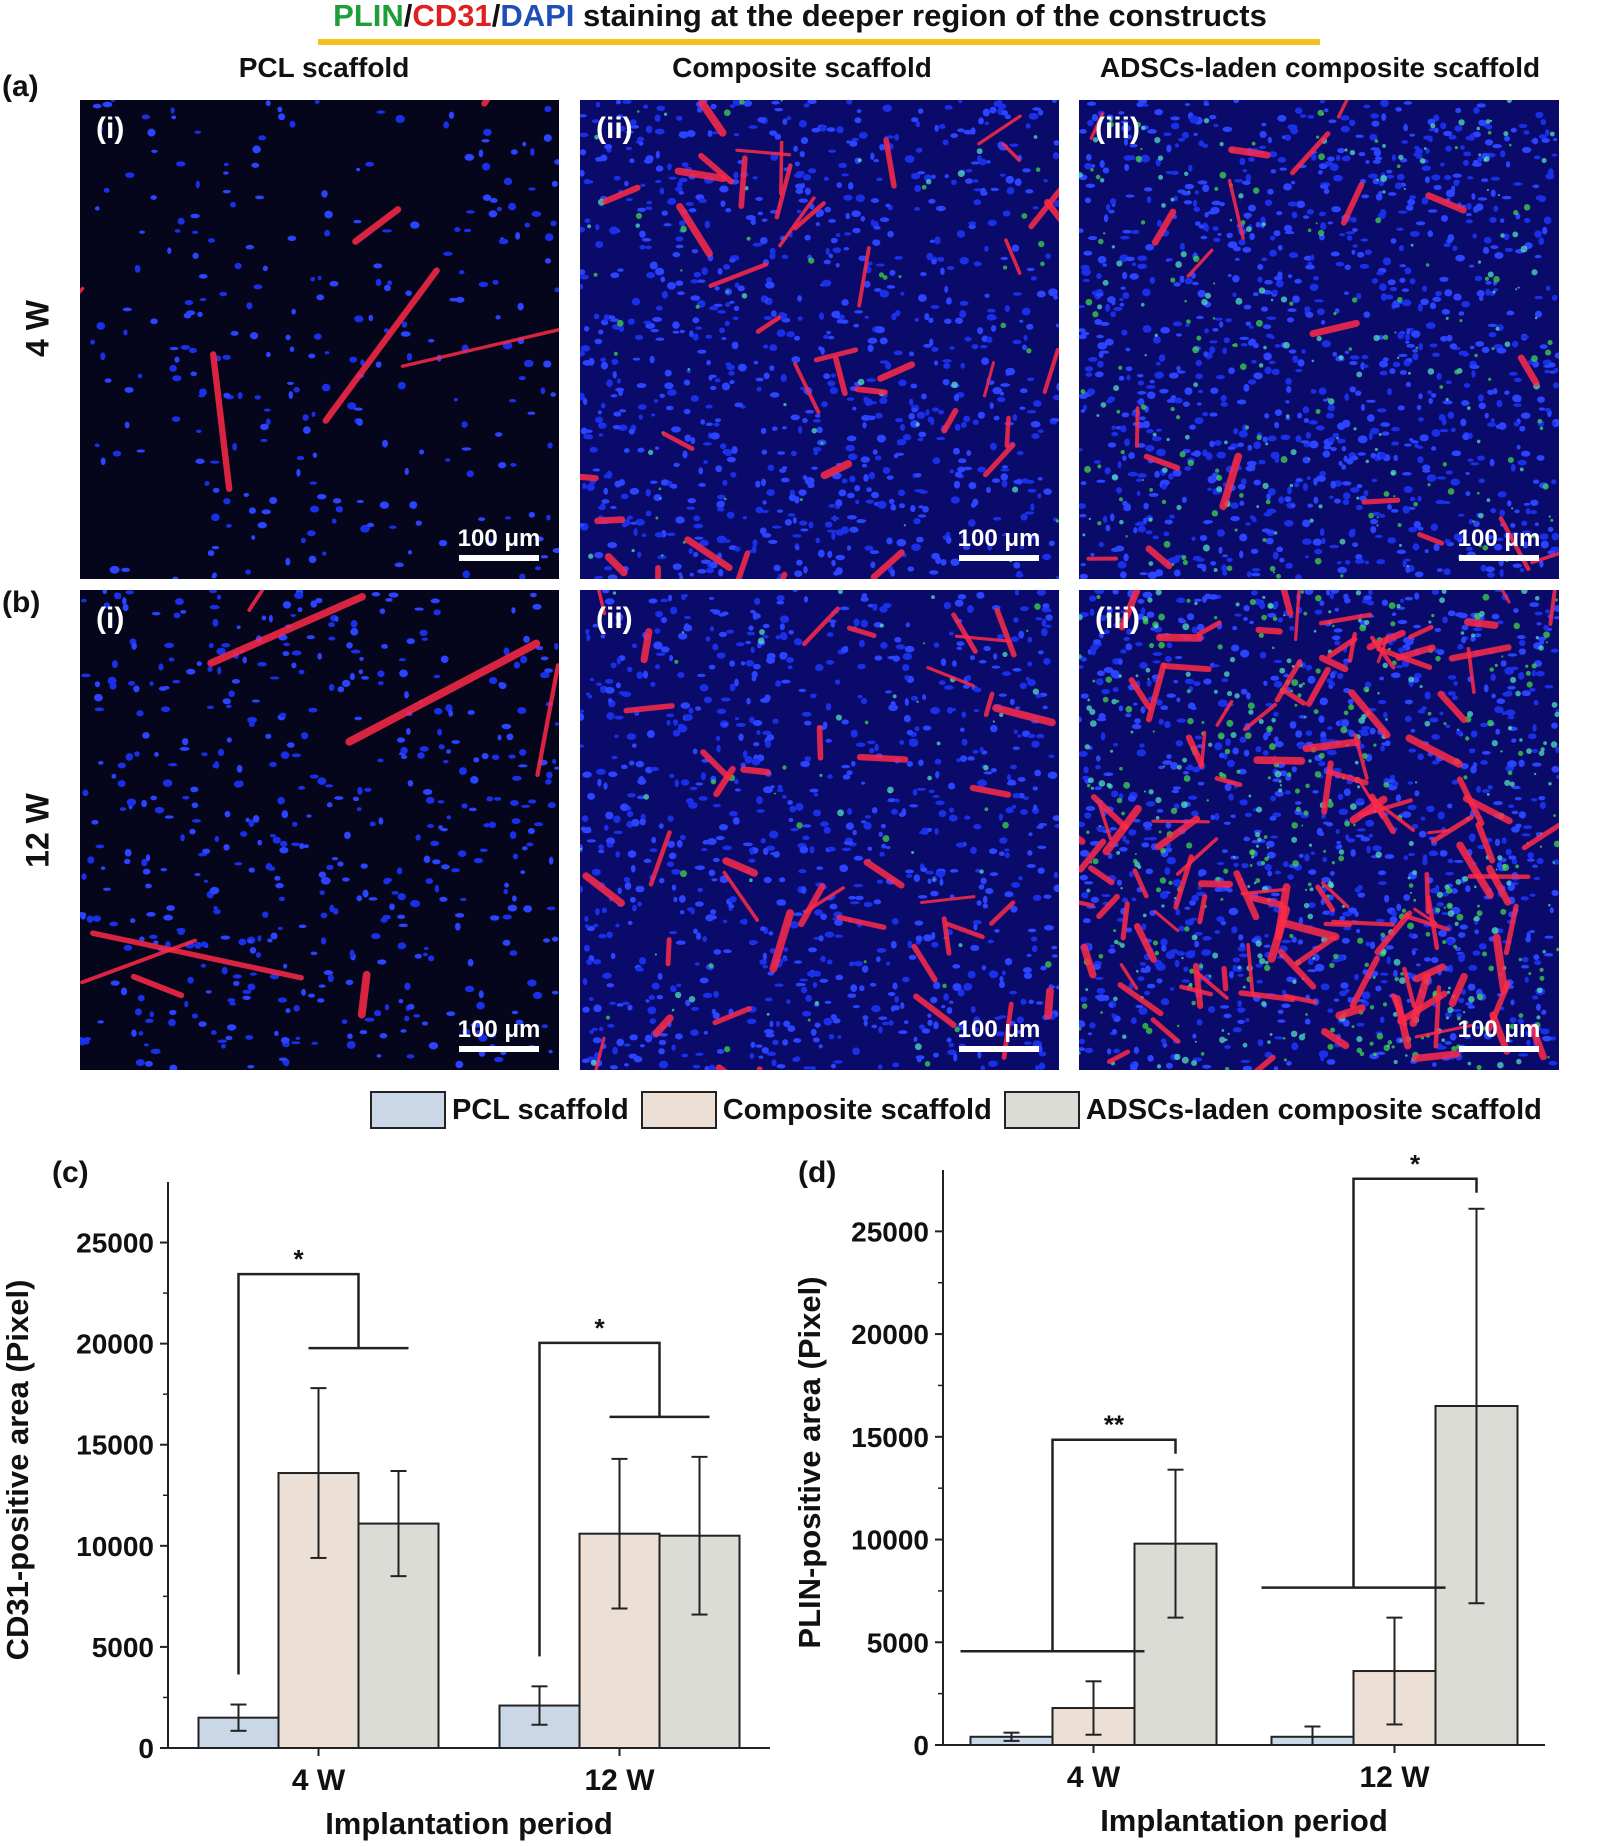  I want to click on y-axis-label: CD31-positive area (Pixel), so click(17, 1470).